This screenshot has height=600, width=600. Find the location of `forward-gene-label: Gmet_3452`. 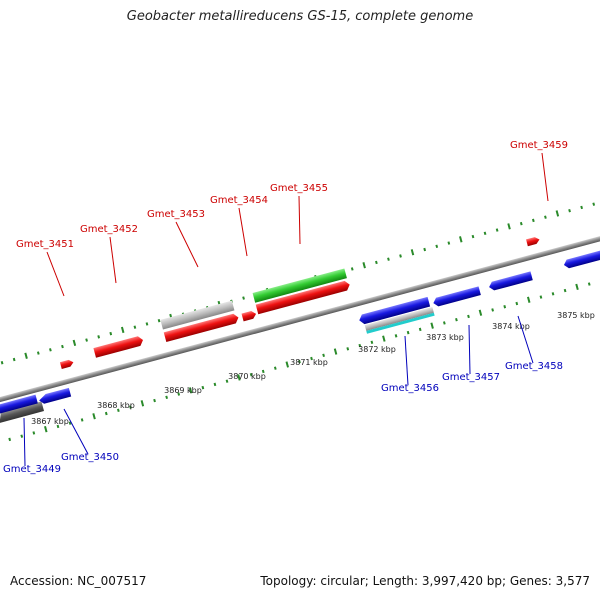

forward-gene-label: Gmet_3452 is located at coordinates (109, 229).